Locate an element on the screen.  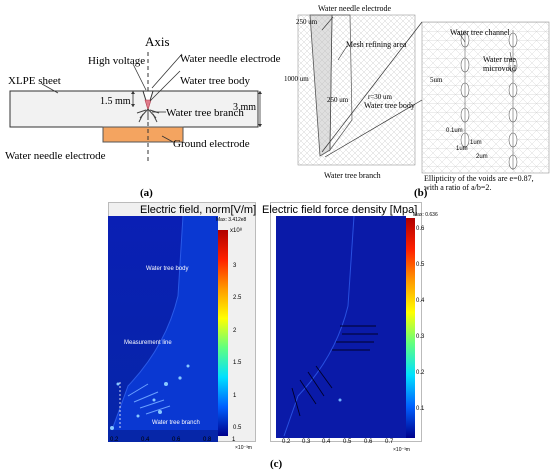
c-left-max: Max: 3.412e8 is located at coordinates (231, 220).